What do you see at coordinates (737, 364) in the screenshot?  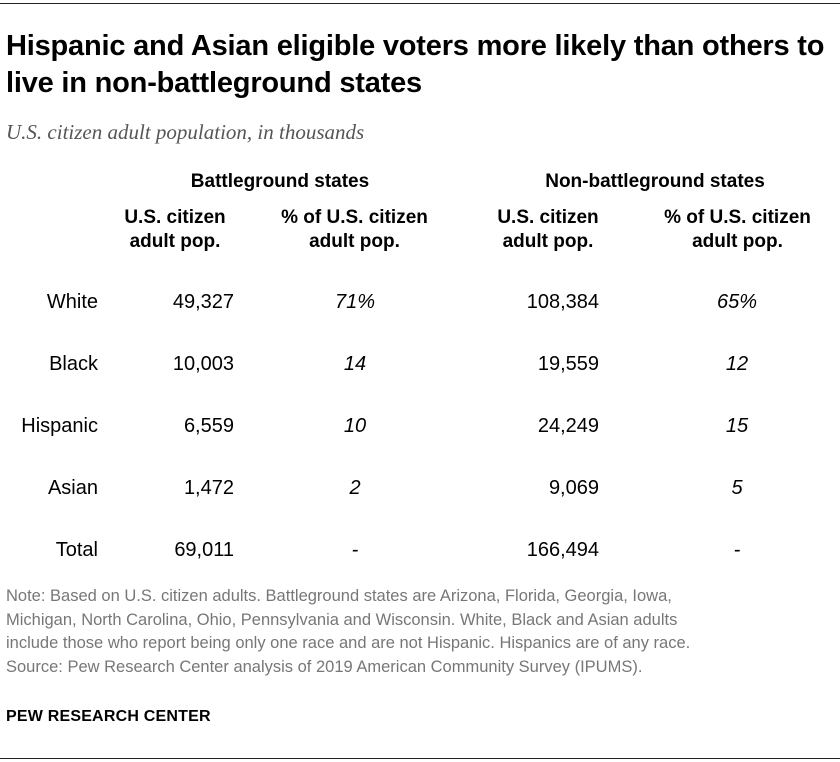 I see `cell-nbg-pct: 12` at bounding box center [737, 364].